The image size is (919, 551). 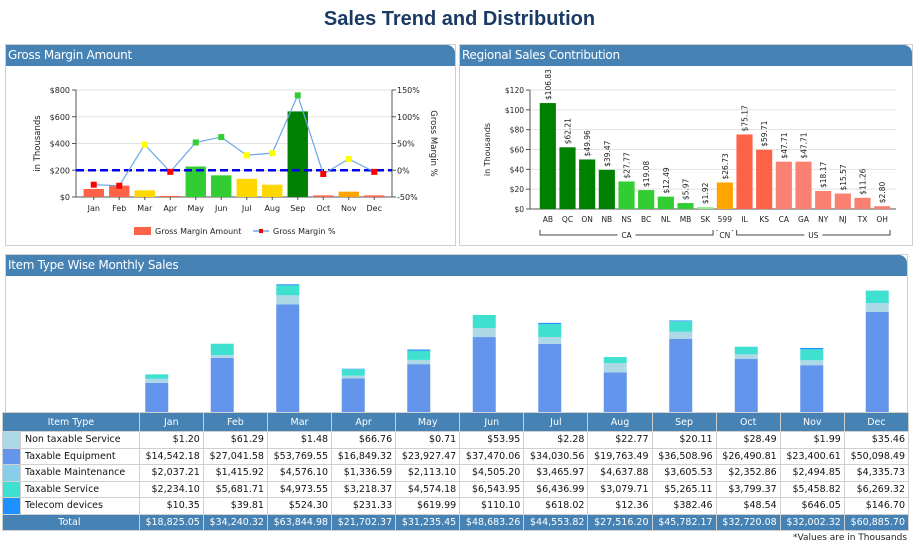 I want to click on stacked-segment-taxable-service, so click(x=812, y=355).